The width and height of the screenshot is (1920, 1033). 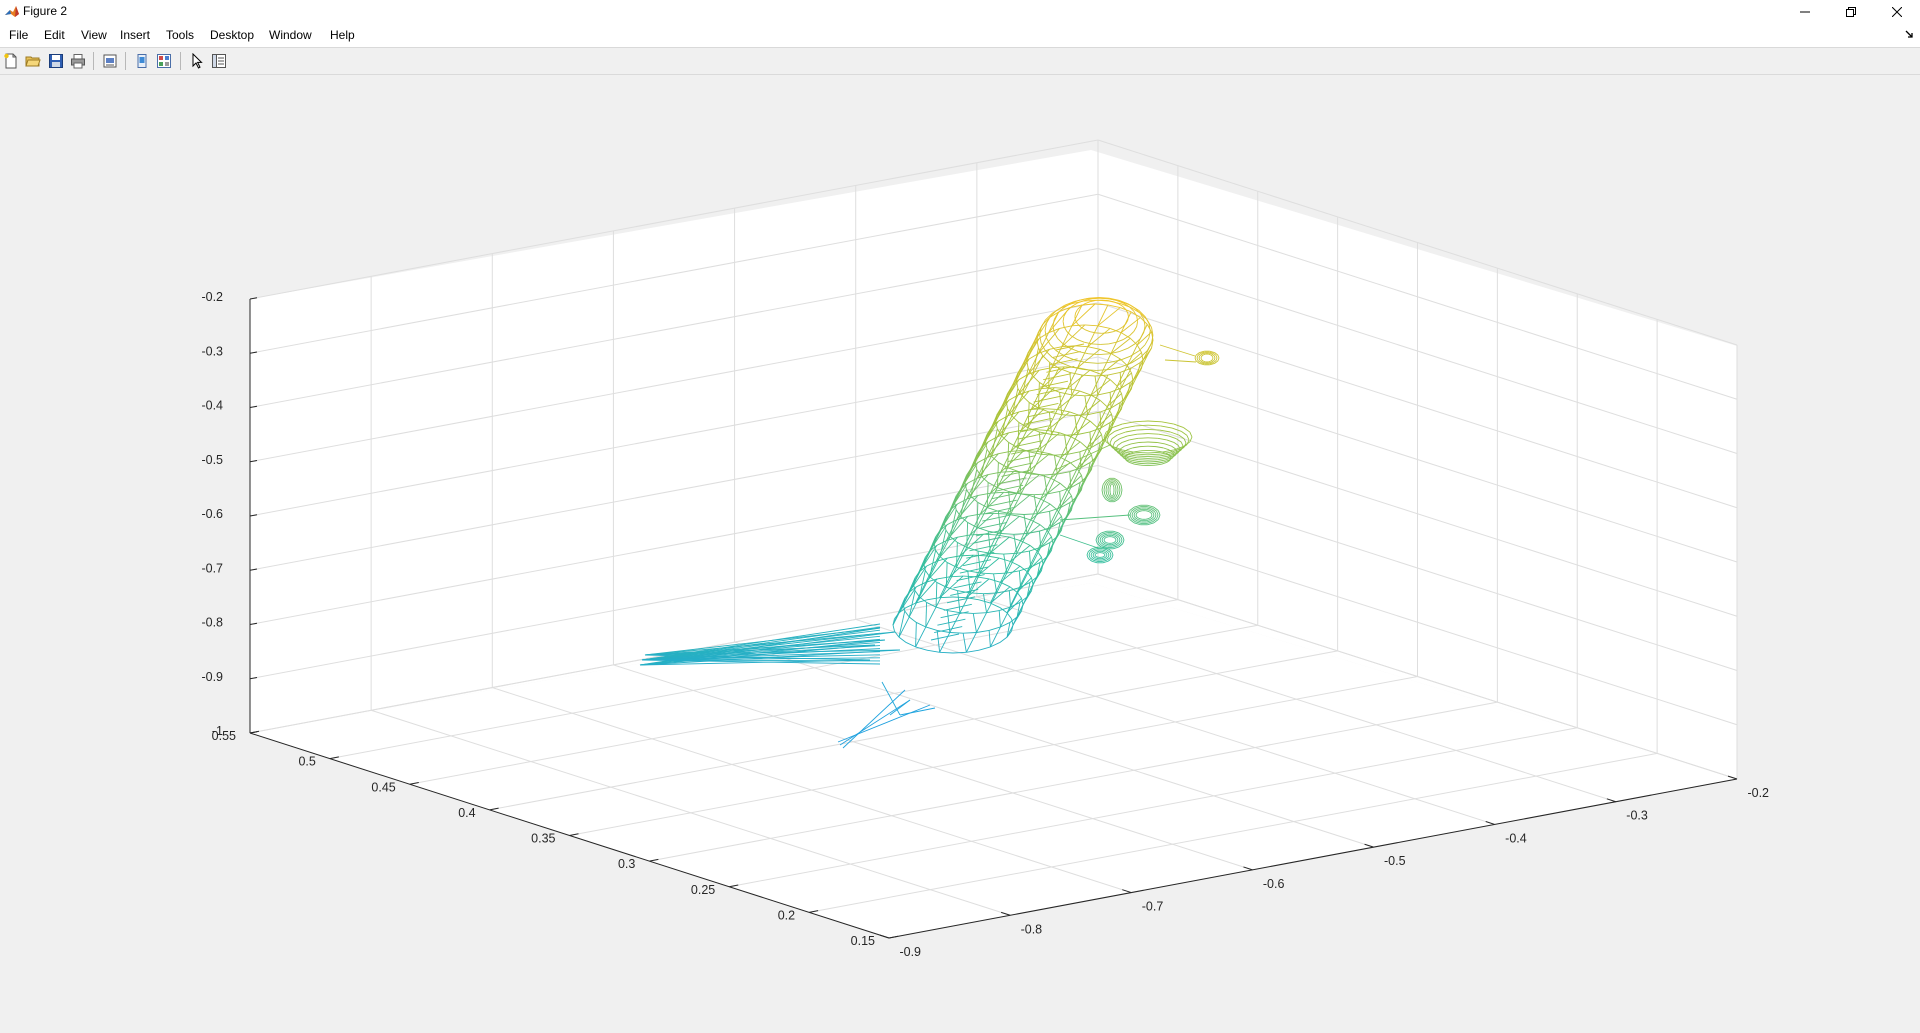 I want to click on print-button, so click(x=78, y=61).